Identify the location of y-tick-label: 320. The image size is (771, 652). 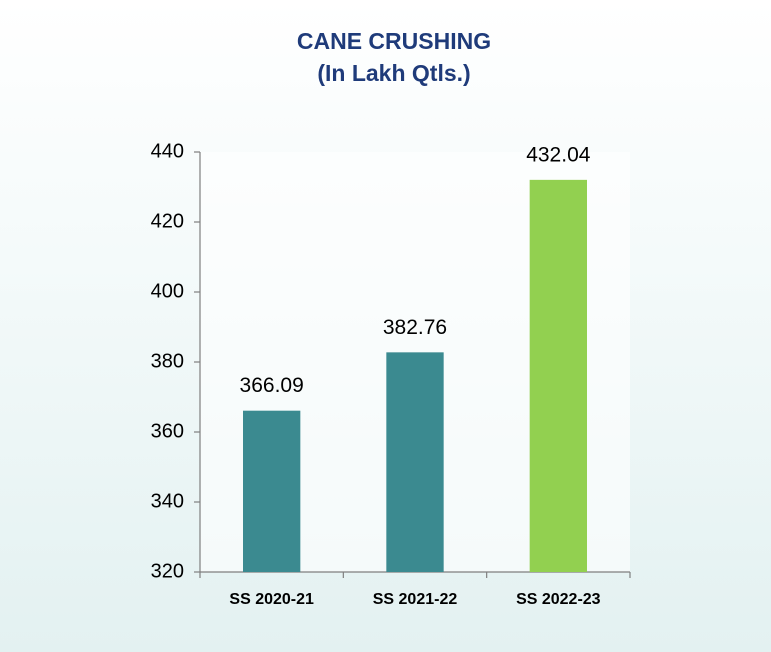
(167, 571).